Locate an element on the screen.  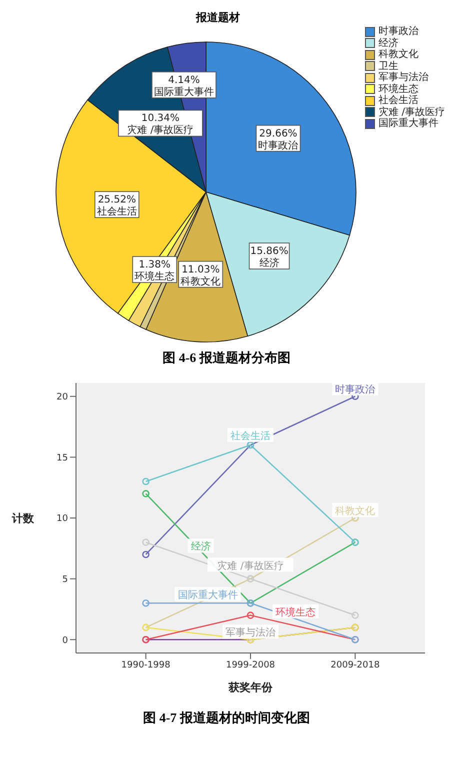
y-tick-label: 20 is located at coordinates (62, 397).